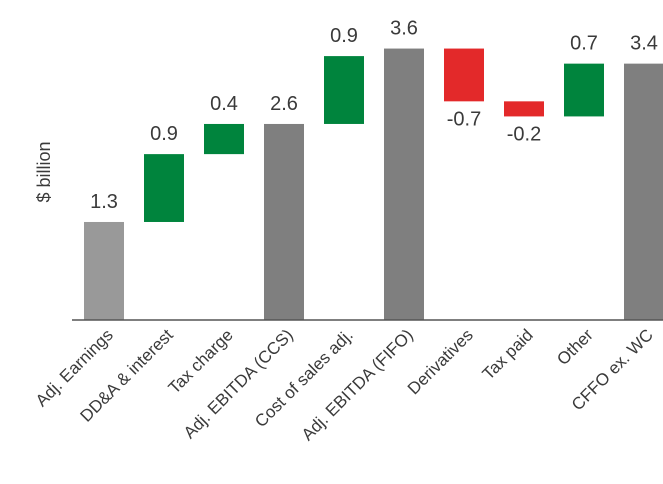 Image resolution: width=663 pixels, height=484 pixels. What do you see at coordinates (344, 36) in the screenshot?
I see `value-label-5: 0.9` at bounding box center [344, 36].